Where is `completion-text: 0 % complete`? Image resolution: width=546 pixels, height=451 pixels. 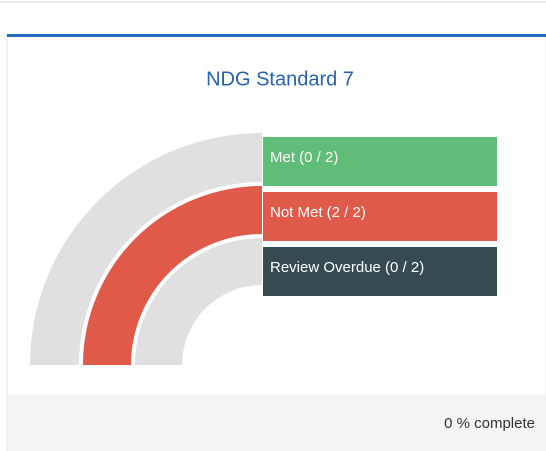 completion-text: 0 % complete is located at coordinates (489, 423).